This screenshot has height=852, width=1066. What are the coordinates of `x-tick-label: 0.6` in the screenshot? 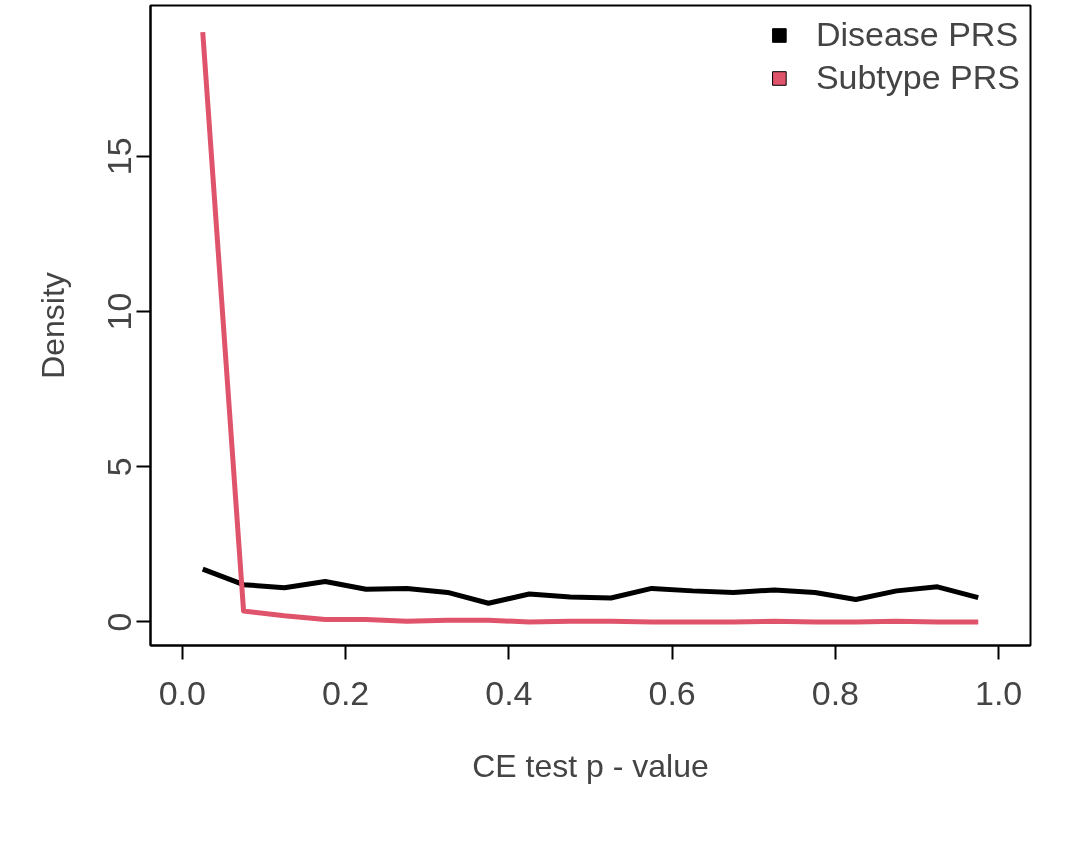 It's located at (672, 692).